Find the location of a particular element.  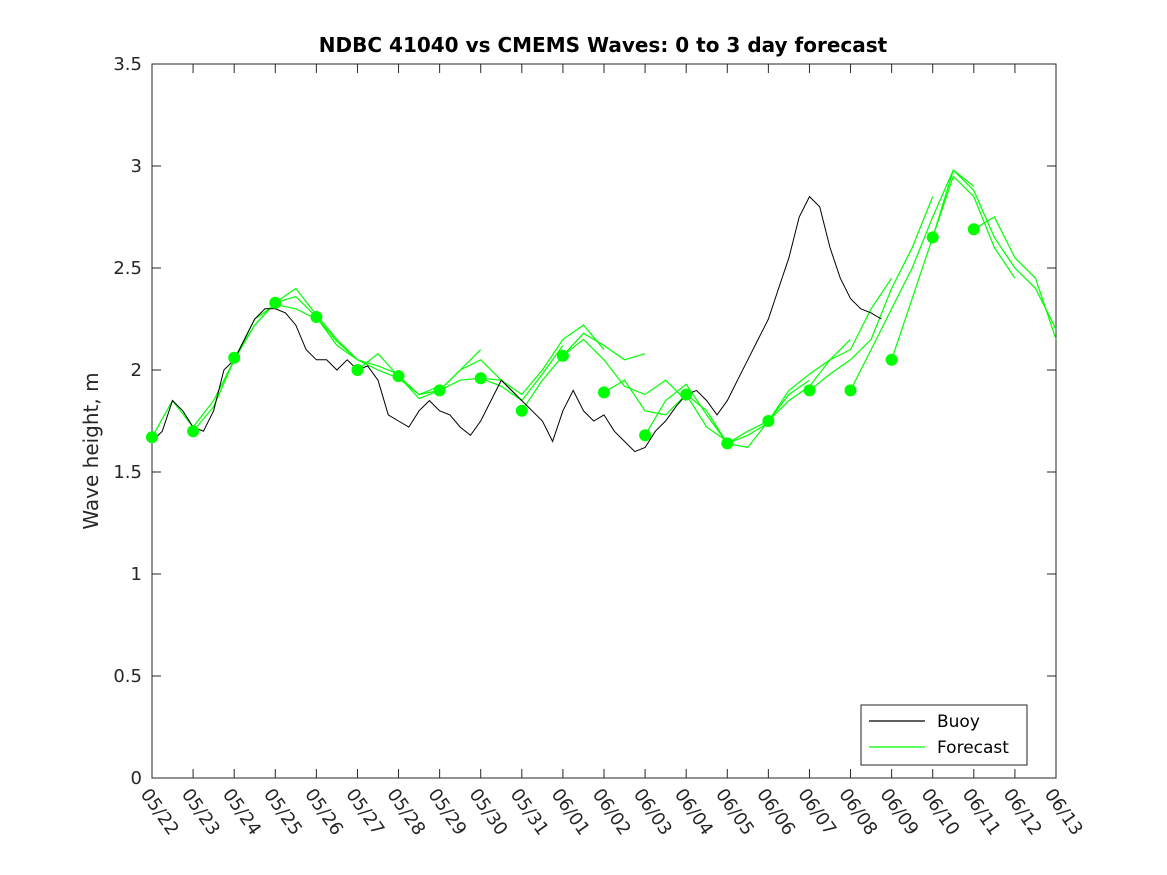

y-tick-label: 2.5 is located at coordinates (127, 268).